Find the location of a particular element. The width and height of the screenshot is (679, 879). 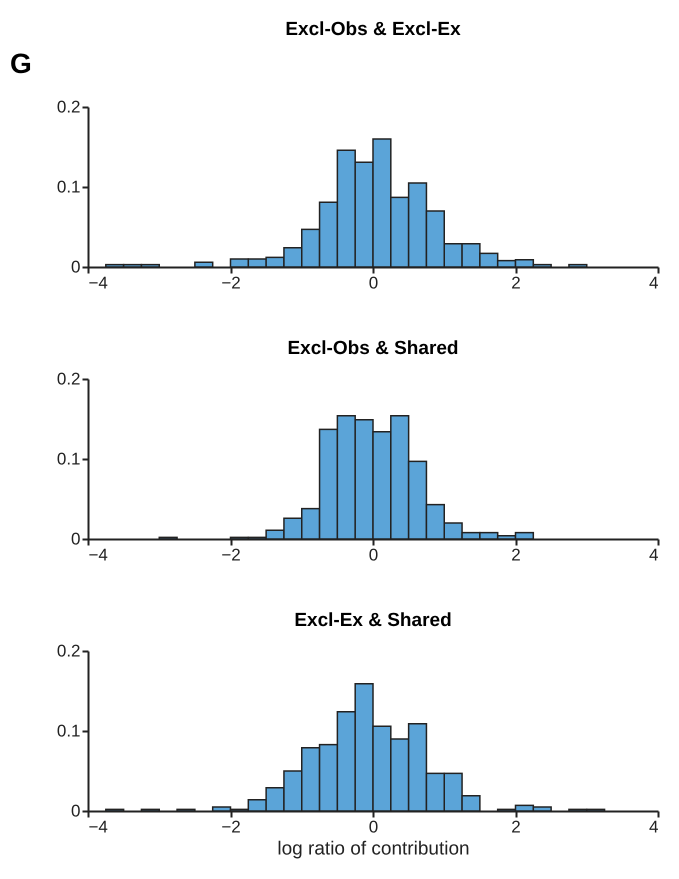

chart-title: Excl-Obs & Shared is located at coordinates (373, 348).